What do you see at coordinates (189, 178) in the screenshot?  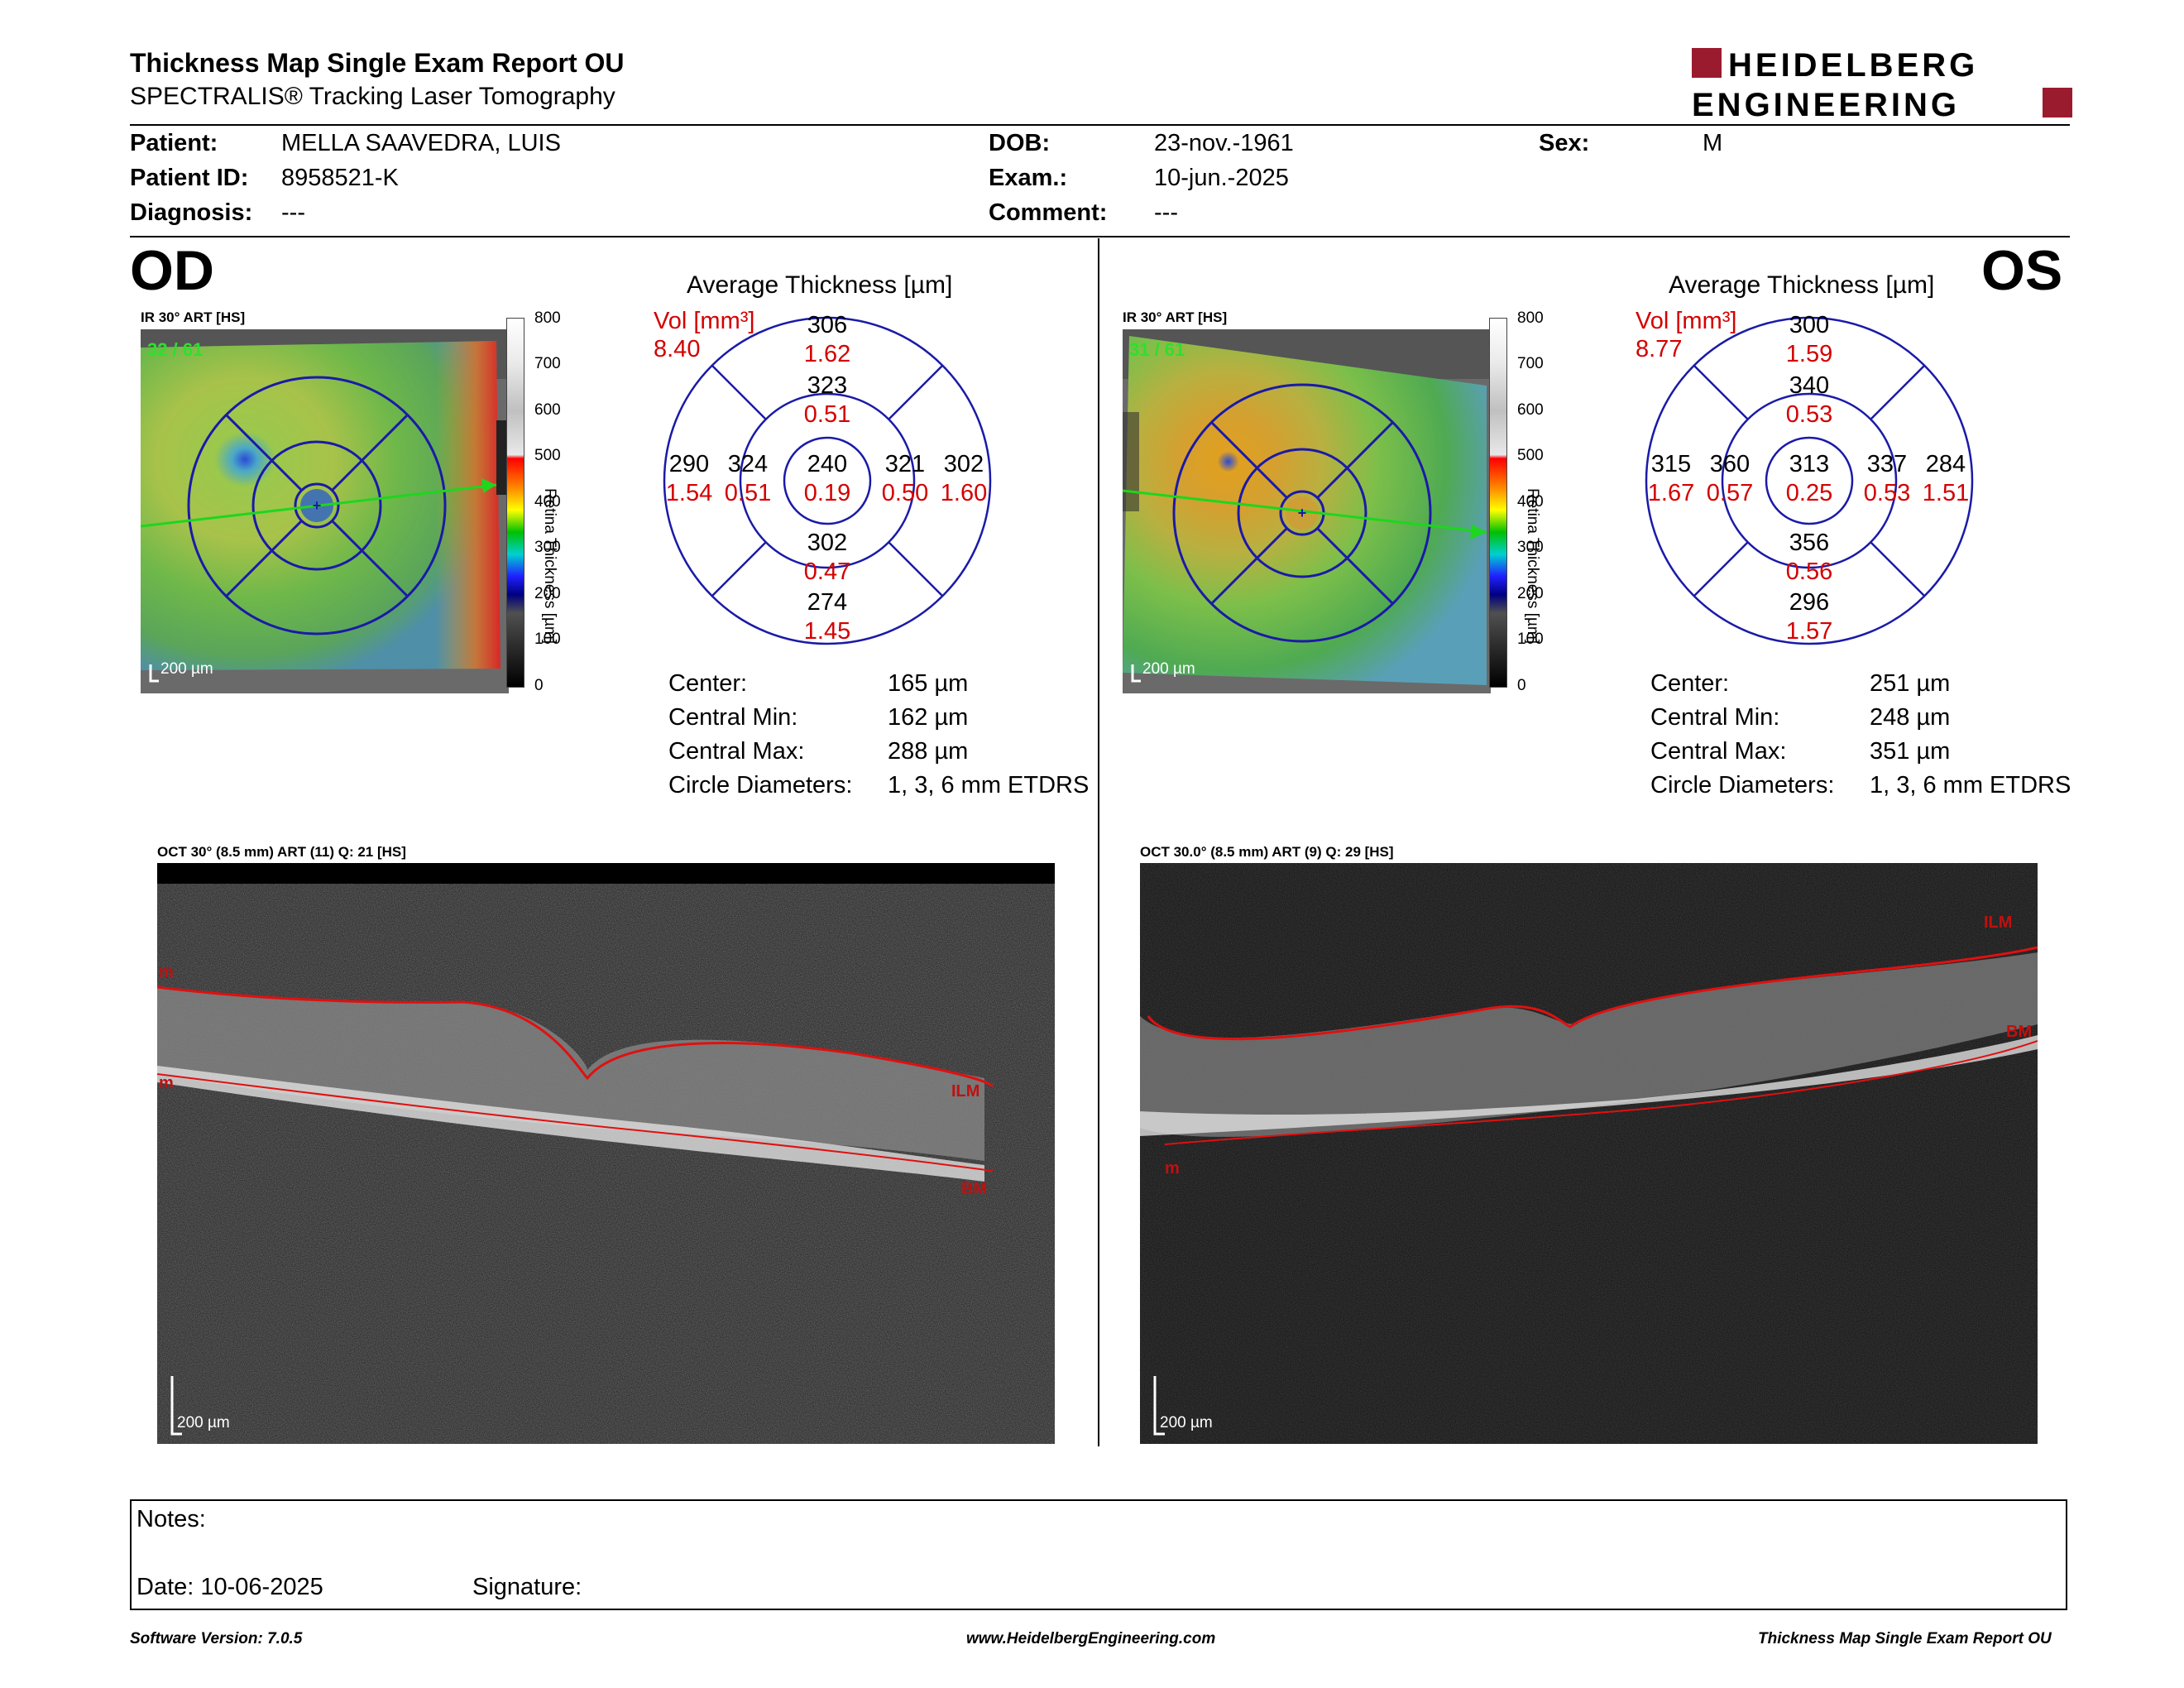 I see `patient-id-label: Patient ID:` at bounding box center [189, 178].